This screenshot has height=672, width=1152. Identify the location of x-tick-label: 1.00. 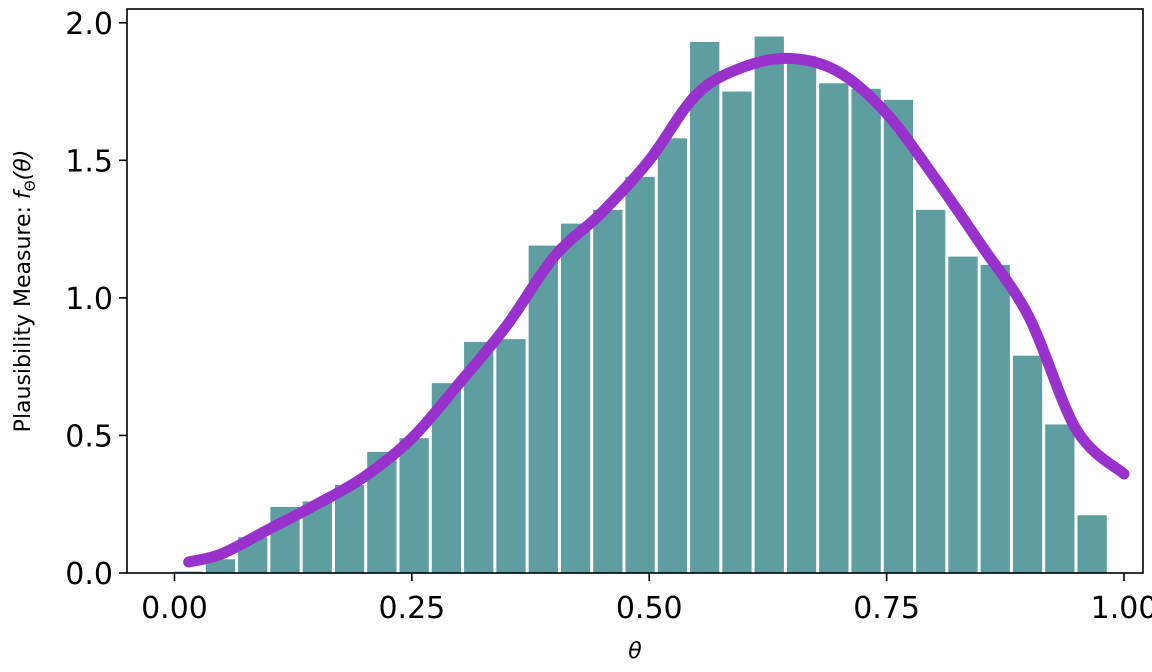
(1121, 608).